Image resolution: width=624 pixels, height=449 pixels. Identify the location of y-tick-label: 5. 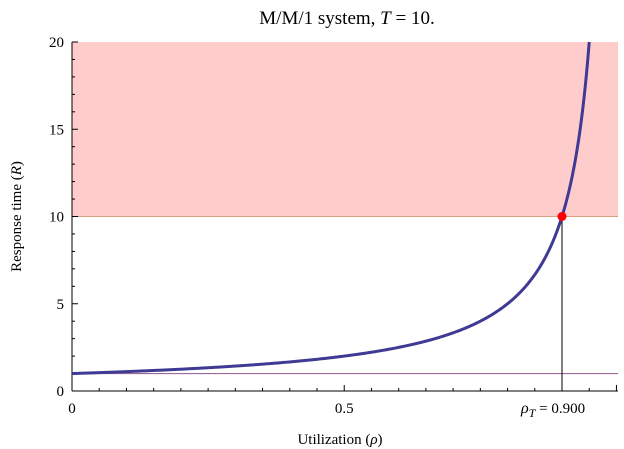
(61, 305).